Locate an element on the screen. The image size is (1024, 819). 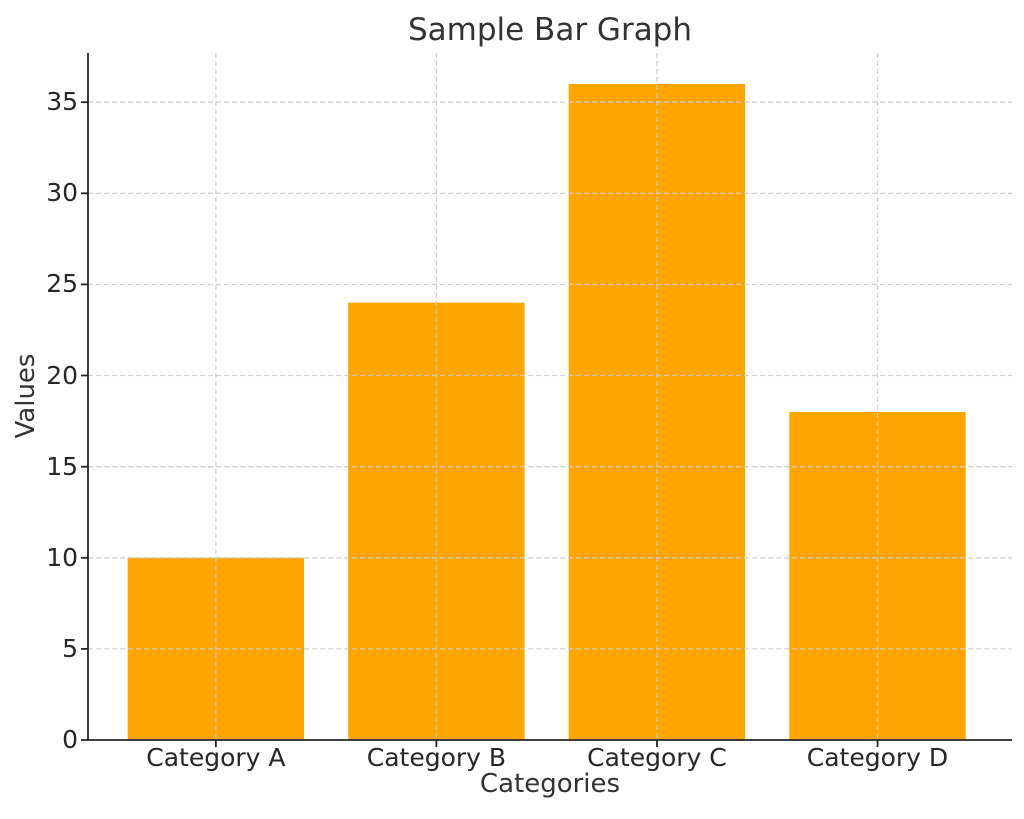
chart-title: Sample Bar Graph is located at coordinates (550, 30).